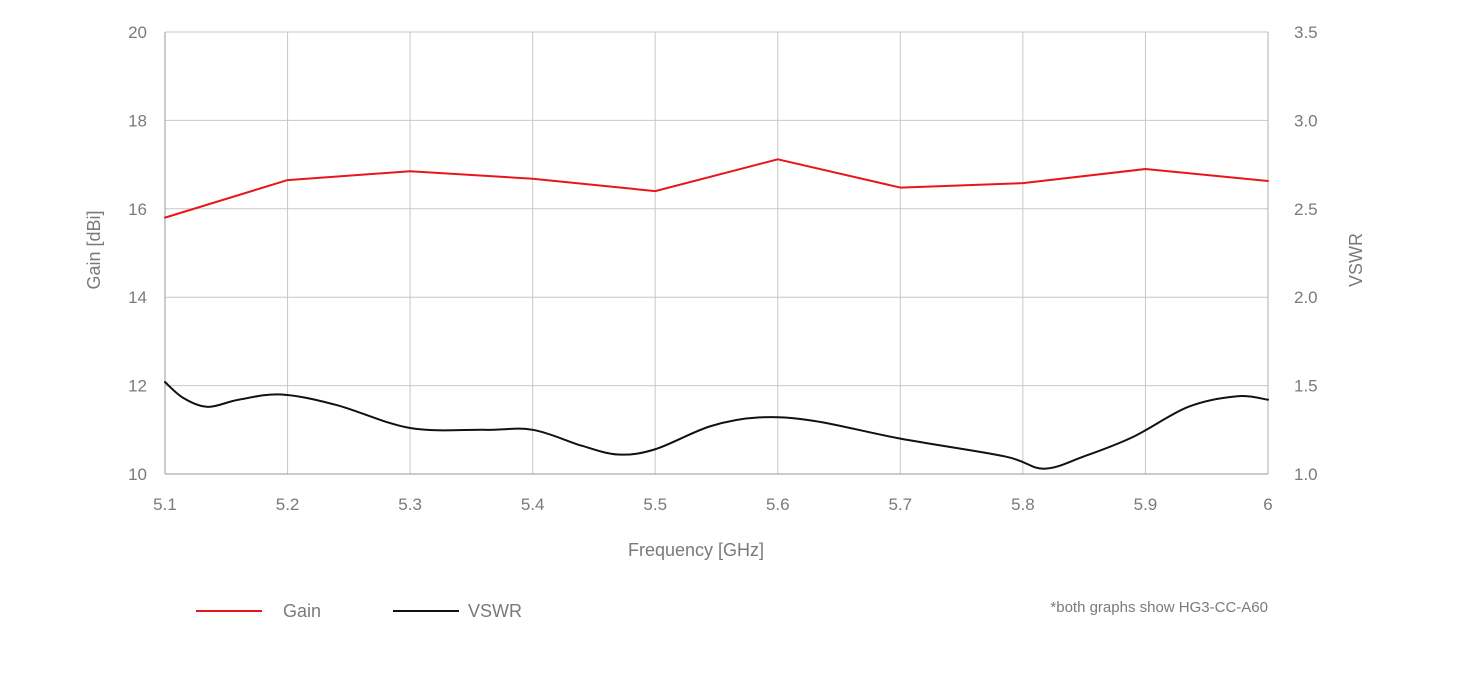 This screenshot has height=678, width=1462. Describe the element at coordinates (533, 504) in the screenshot. I see `x-tick-label: 5.4` at that location.